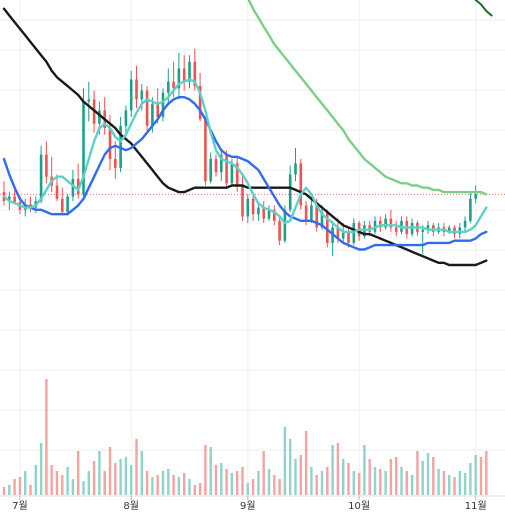 This screenshot has height=512, width=505. What do you see at coordinates (252, 503) in the screenshot?
I see `x-axis: 7월 8월 9월 10월 11월` at bounding box center [252, 503].